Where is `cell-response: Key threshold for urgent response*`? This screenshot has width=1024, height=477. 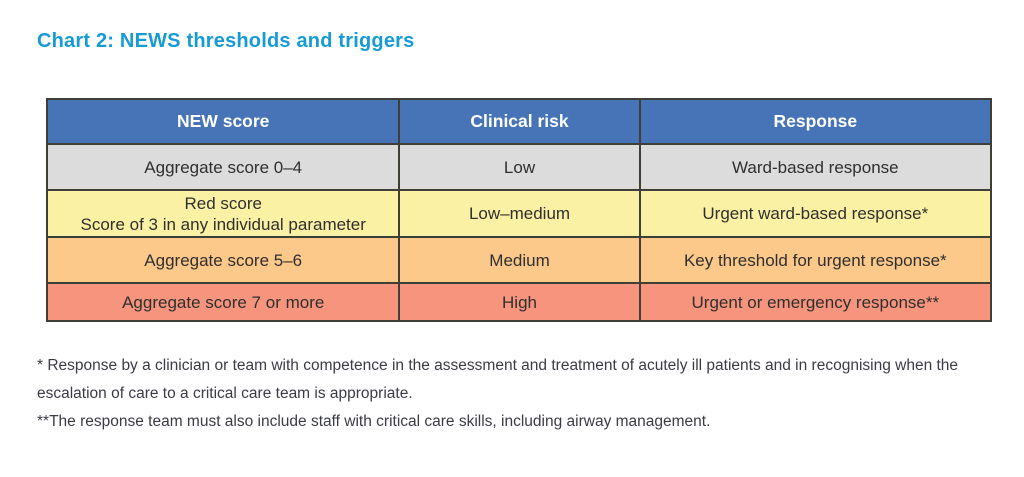 cell-response: Key threshold for urgent response* is located at coordinates (814, 260).